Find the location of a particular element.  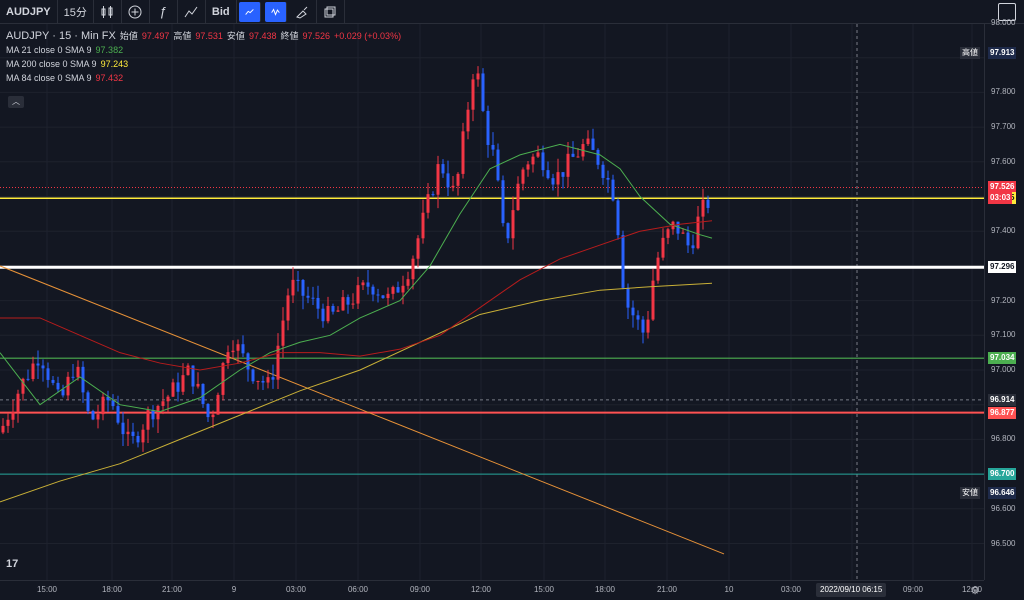

ma200-row: MA 200 close 0 SMA 9 97.243 is located at coordinates (203, 64).